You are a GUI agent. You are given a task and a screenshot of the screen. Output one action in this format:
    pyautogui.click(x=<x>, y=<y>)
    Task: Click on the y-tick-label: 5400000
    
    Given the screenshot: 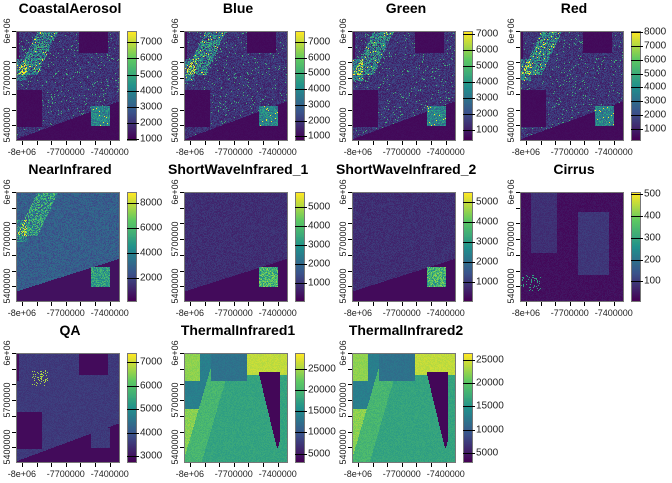 What is the action you would take?
    pyautogui.click(x=175, y=447)
    